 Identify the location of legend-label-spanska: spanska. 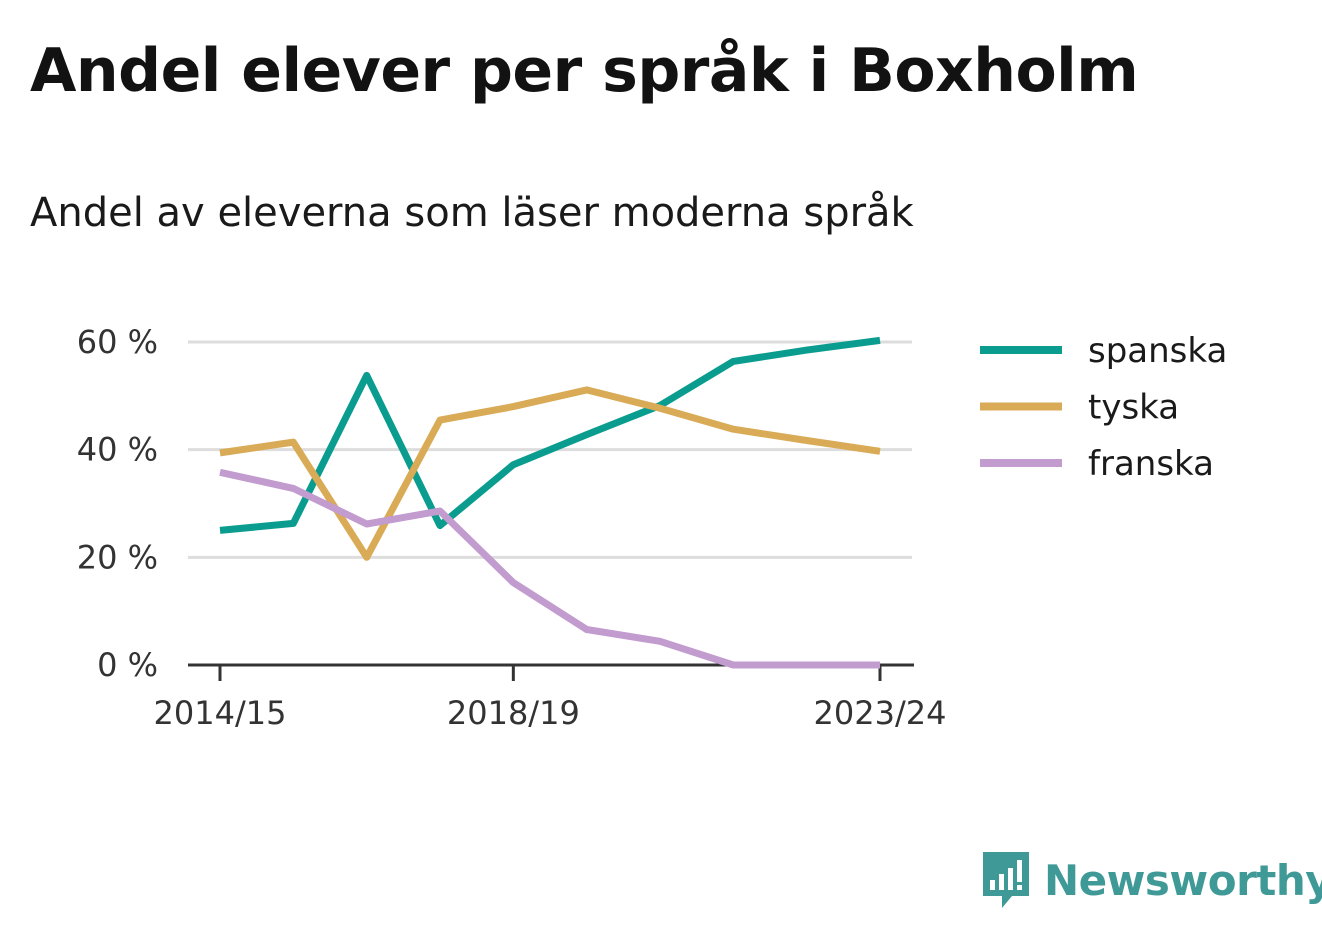
(1157, 351).